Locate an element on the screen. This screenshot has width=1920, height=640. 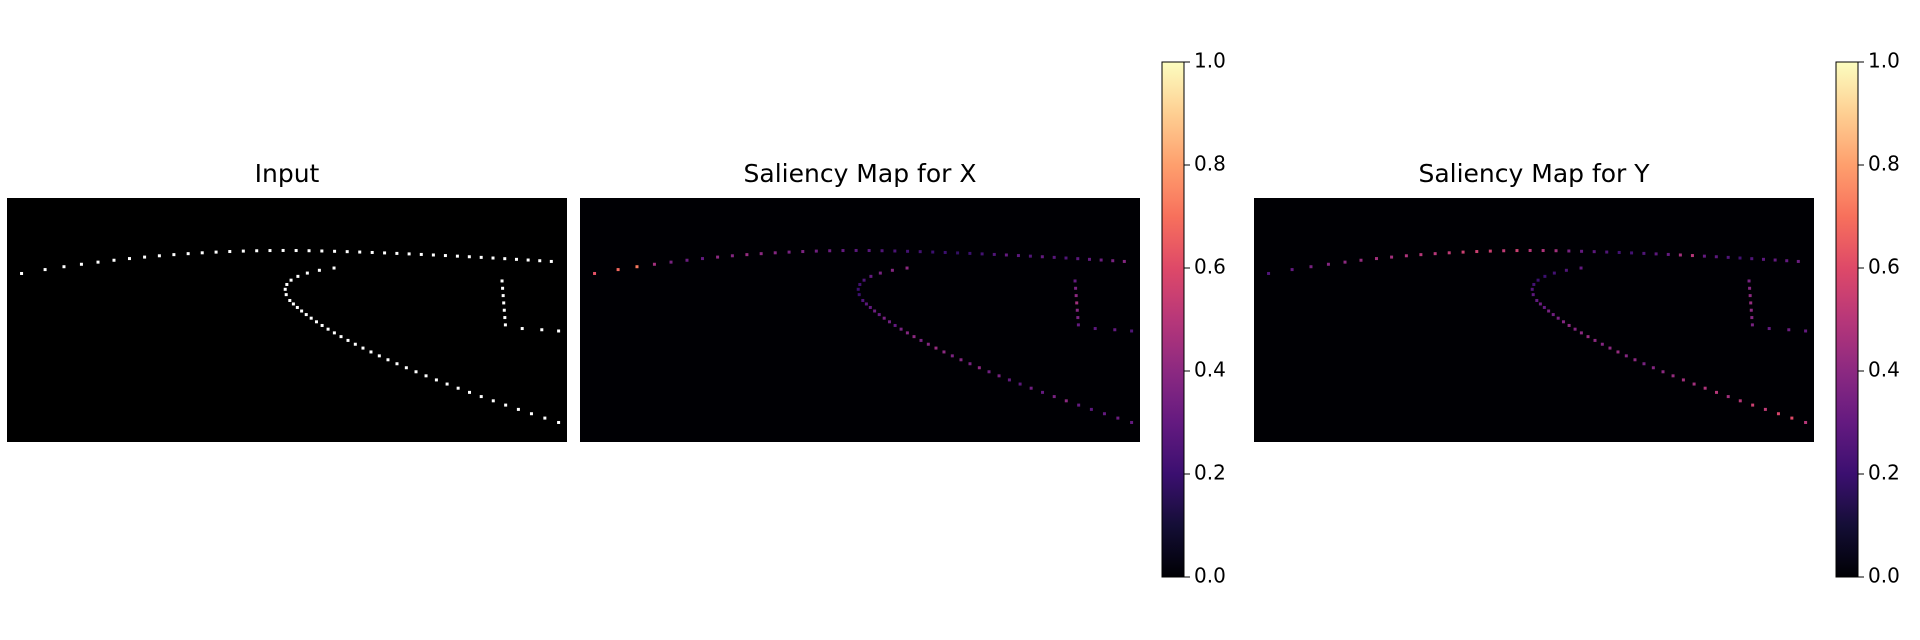
colorbar-tick-label: 0.4 is located at coordinates (1210, 370).